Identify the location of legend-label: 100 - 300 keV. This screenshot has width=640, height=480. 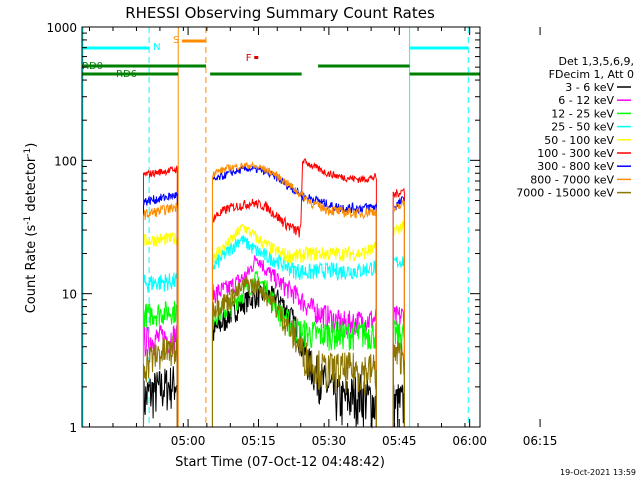
(575, 153).